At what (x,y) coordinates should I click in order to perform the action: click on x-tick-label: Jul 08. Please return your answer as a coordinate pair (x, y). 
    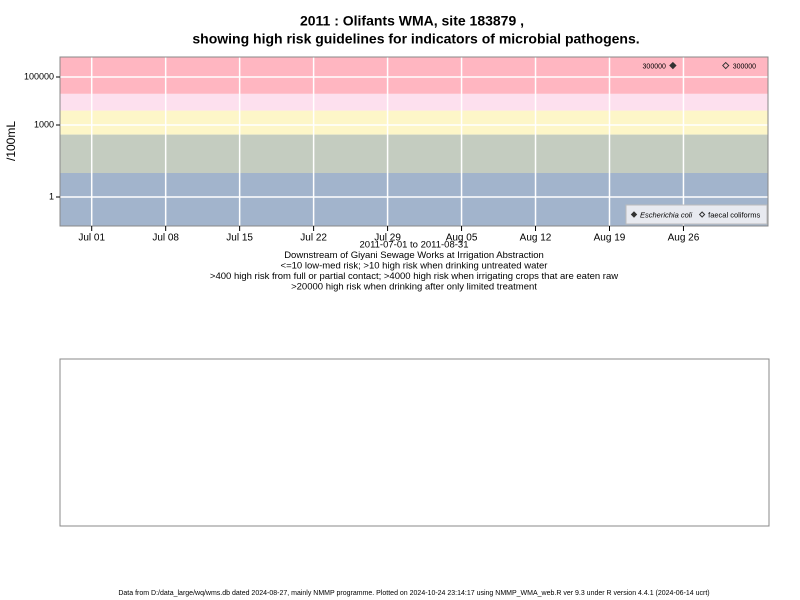
    Looking at the image, I should click on (165, 238).